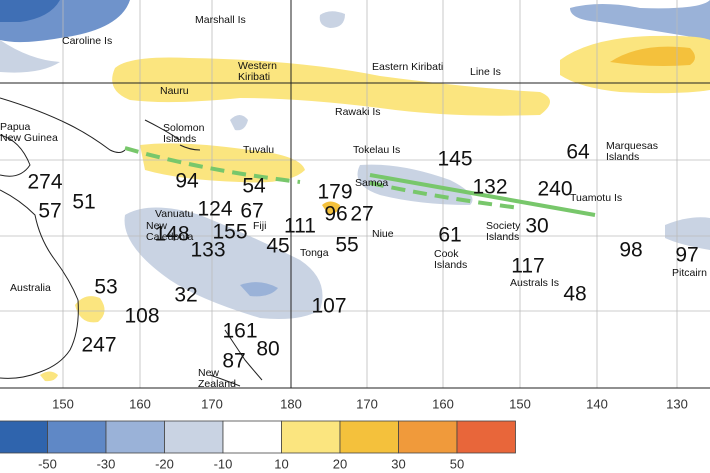 Image resolution: width=710 pixels, height=473 pixels. I want to click on place-label: Papua, so click(15, 127).